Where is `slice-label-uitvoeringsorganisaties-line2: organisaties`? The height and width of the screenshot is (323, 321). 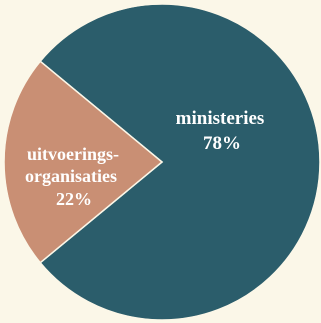 slice-label-uitvoeringsorganisaties-line2: organisaties is located at coordinates (71, 176).